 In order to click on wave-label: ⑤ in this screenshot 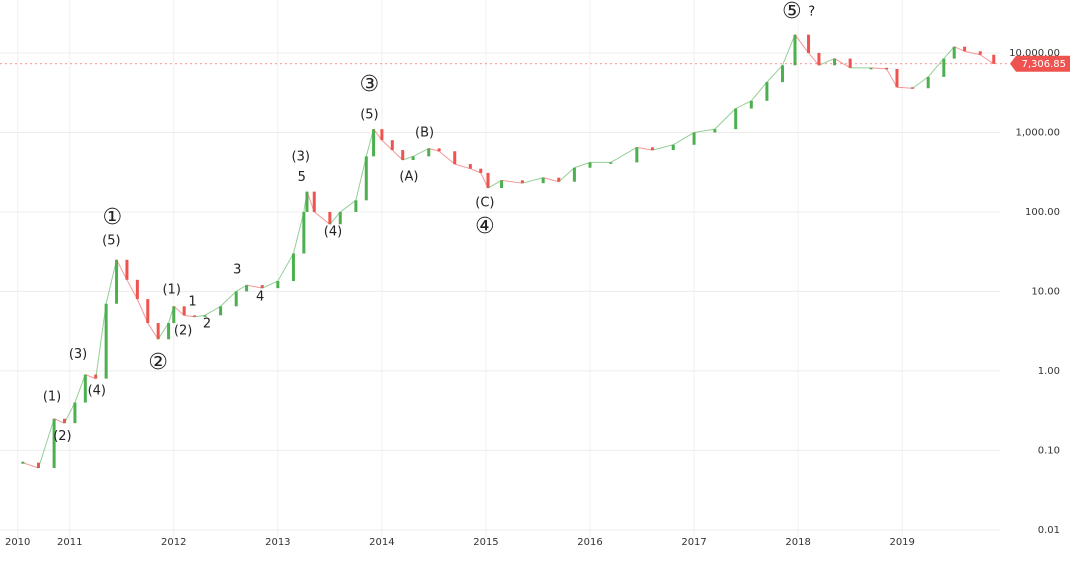, I will do `click(792, 12)`.